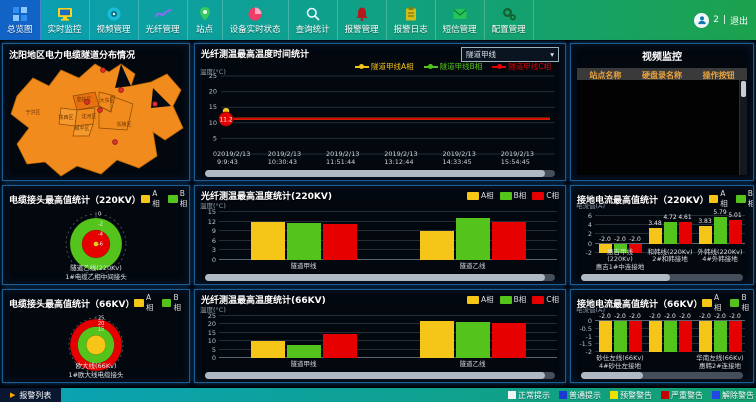 The image size is (756, 402). What do you see at coordinates (388, 211) in the screenshot?
I see `gridline` at bounding box center [388, 211].